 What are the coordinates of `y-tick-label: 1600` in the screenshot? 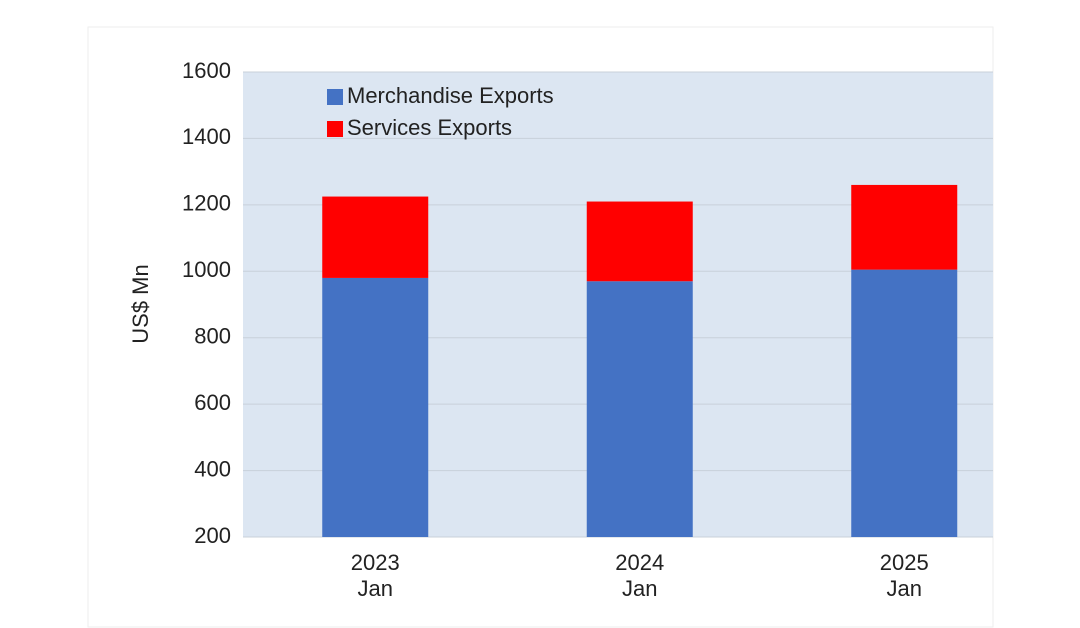 It's located at (206, 70).